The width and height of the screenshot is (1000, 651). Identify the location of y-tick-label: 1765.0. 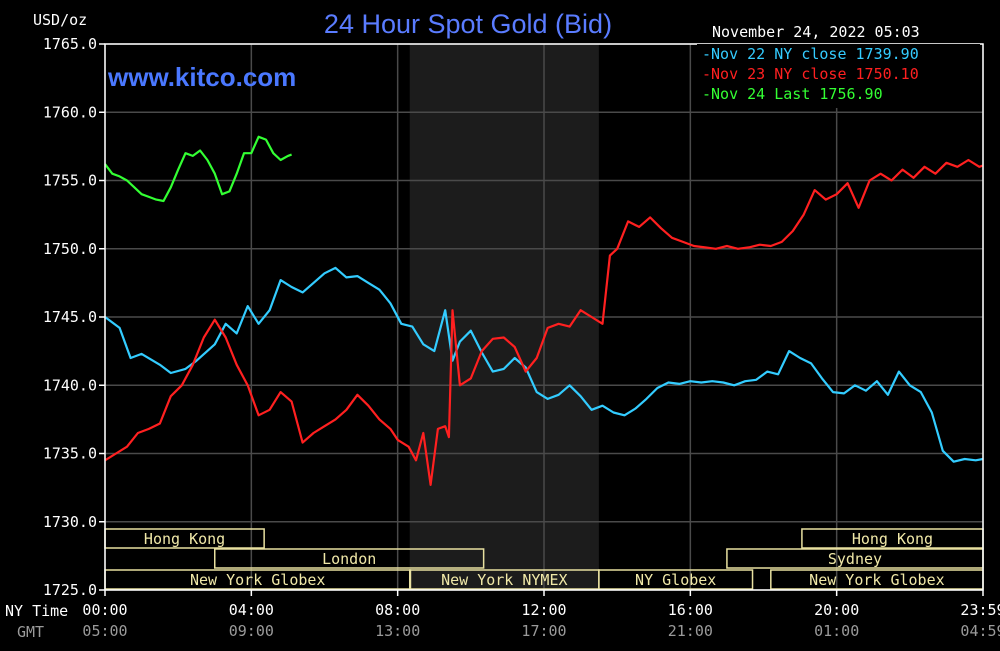
(70, 44).